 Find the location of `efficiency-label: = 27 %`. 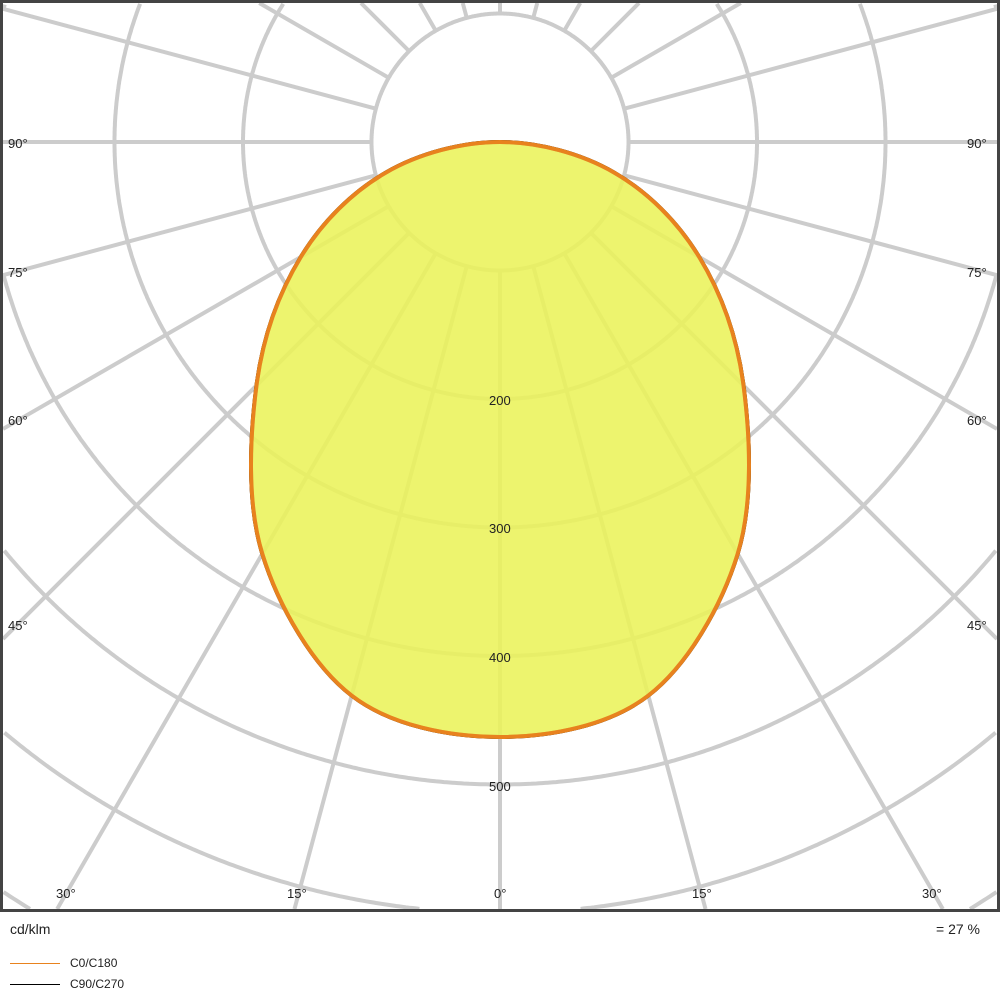

efficiency-label: = 27 % is located at coordinates (958, 929).